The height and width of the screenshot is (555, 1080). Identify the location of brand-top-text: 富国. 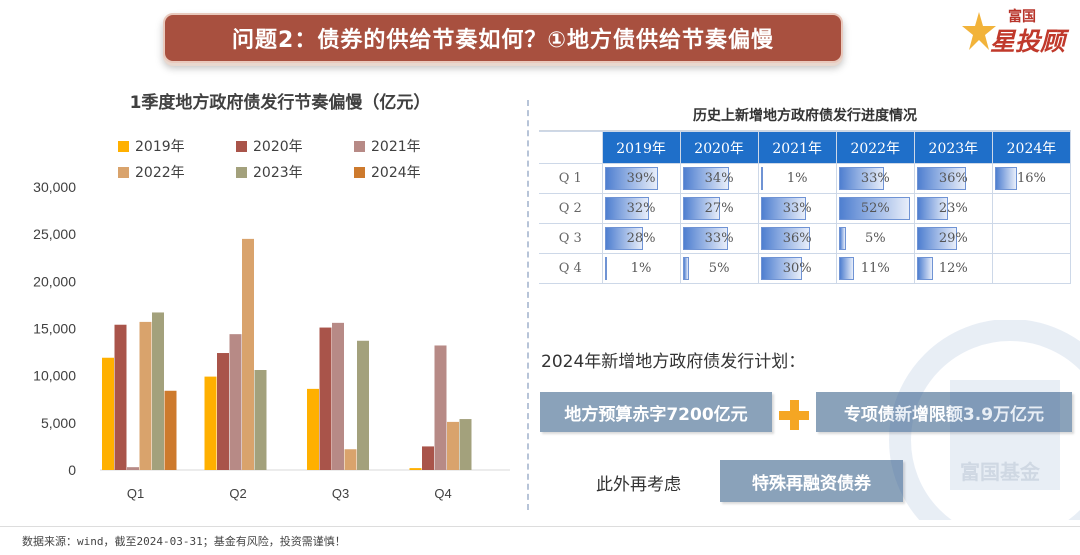
(1022, 17).